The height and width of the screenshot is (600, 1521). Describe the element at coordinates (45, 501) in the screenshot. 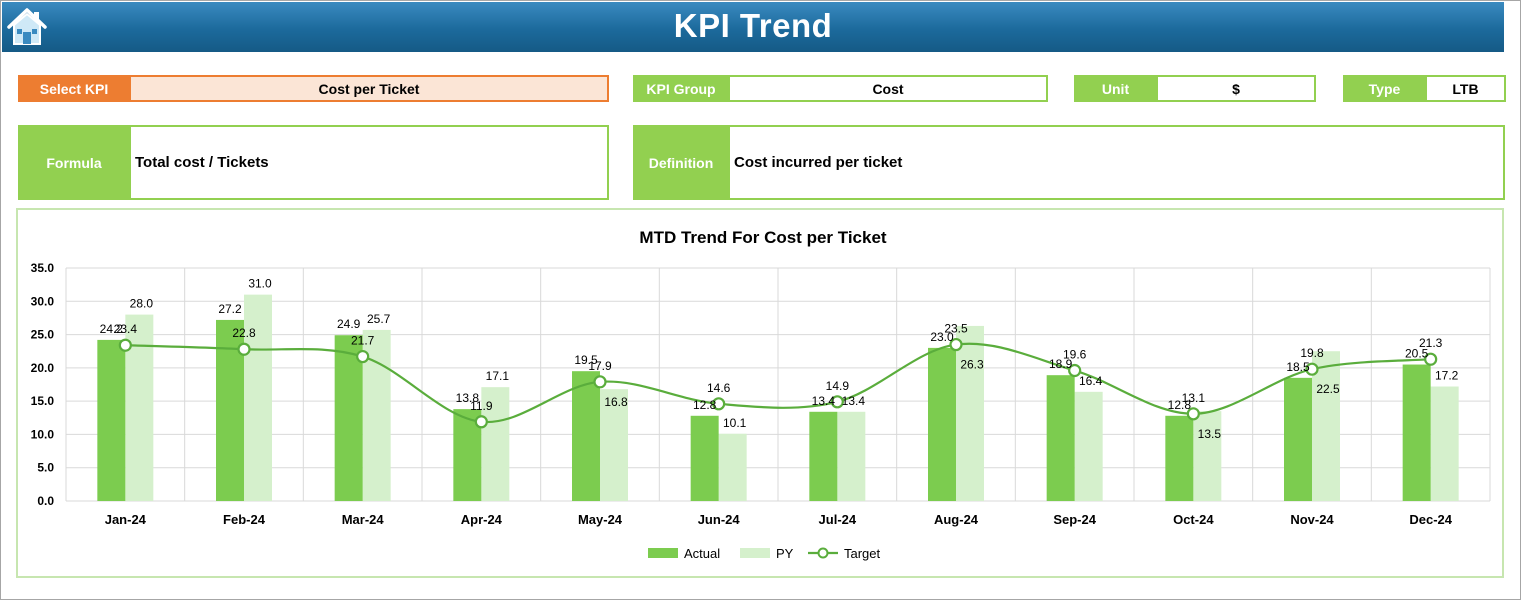

I see `y-tick-label: 0.0` at that location.